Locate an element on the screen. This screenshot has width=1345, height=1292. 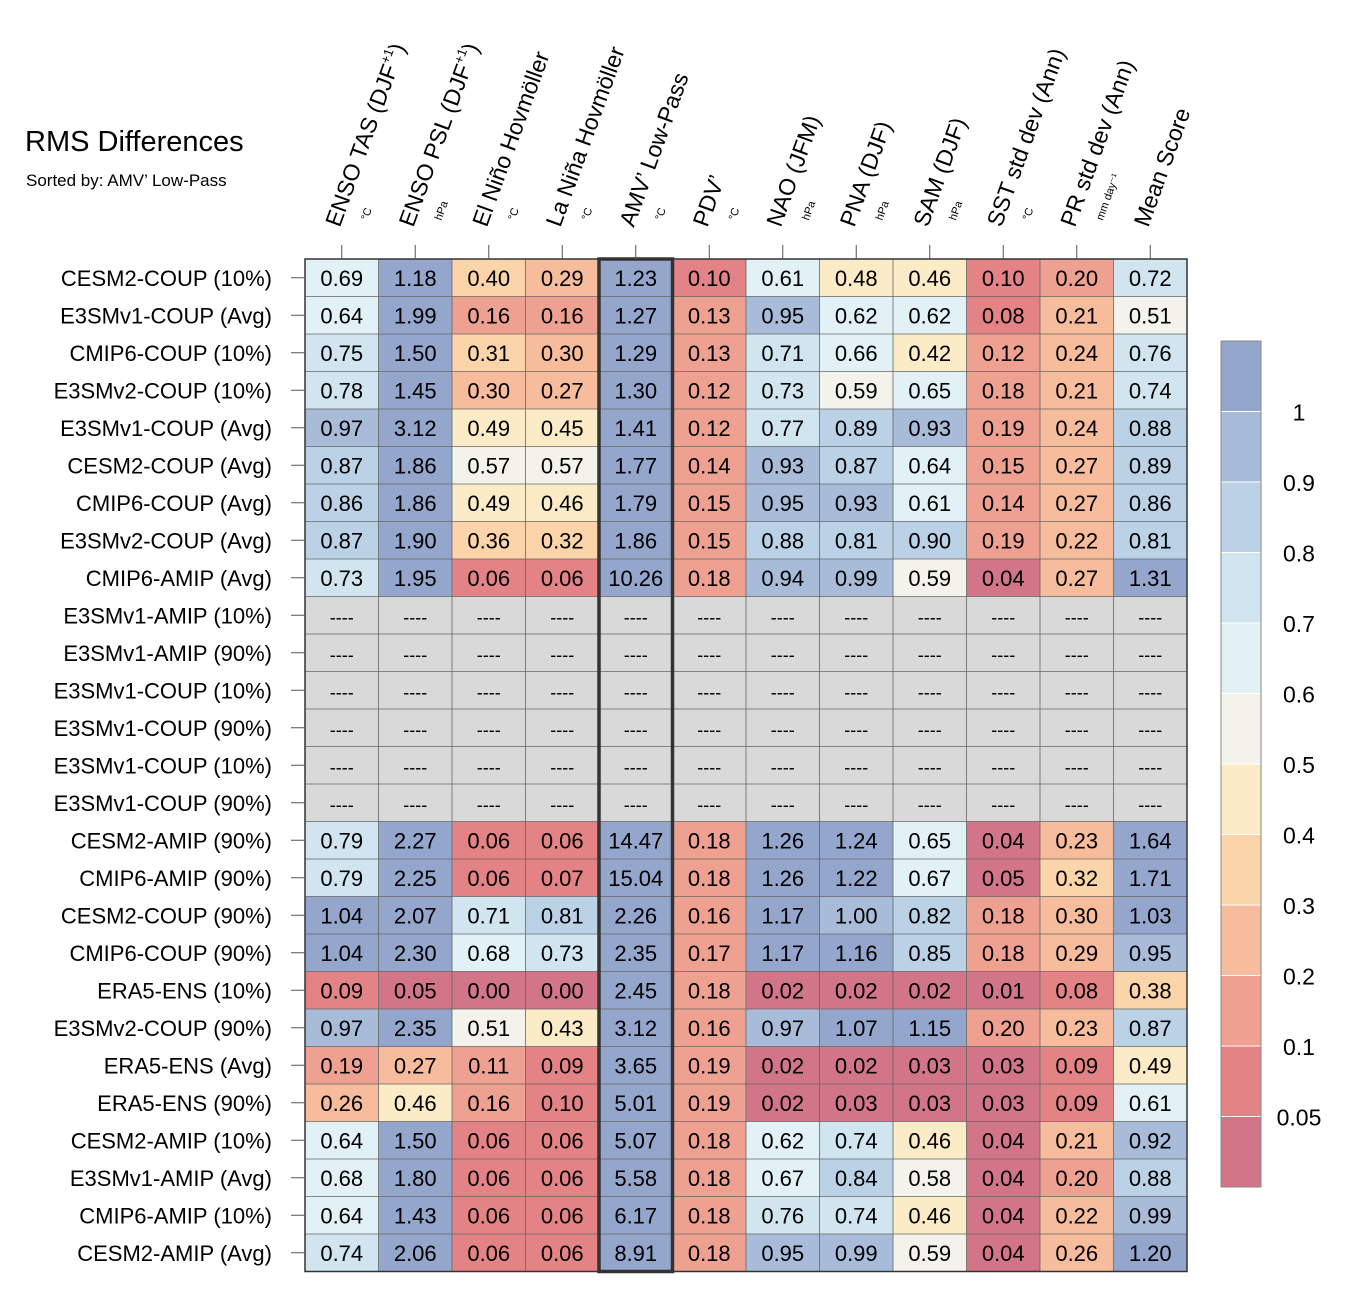
cell-value: 0.29 is located at coordinates (1076, 953).